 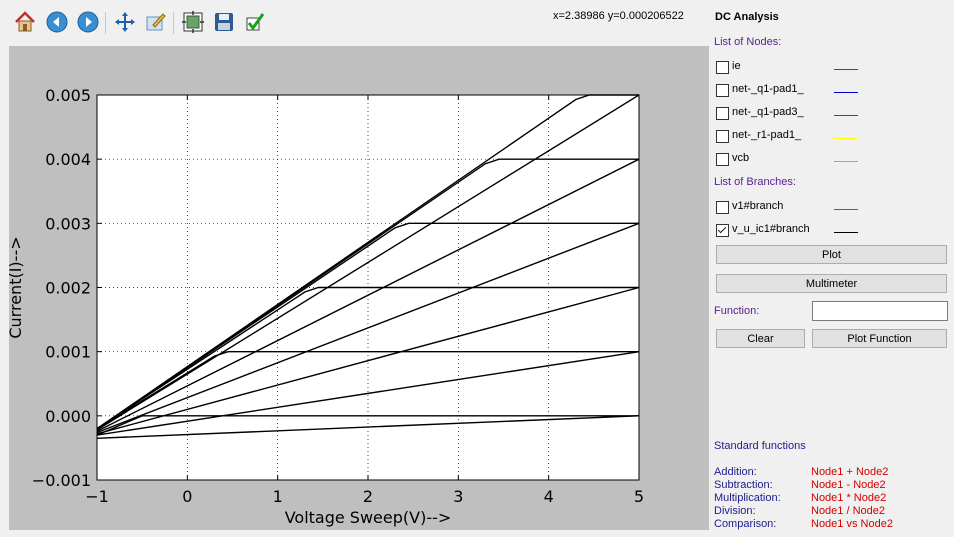 I want to click on function-label: Function:, so click(x=737, y=311).